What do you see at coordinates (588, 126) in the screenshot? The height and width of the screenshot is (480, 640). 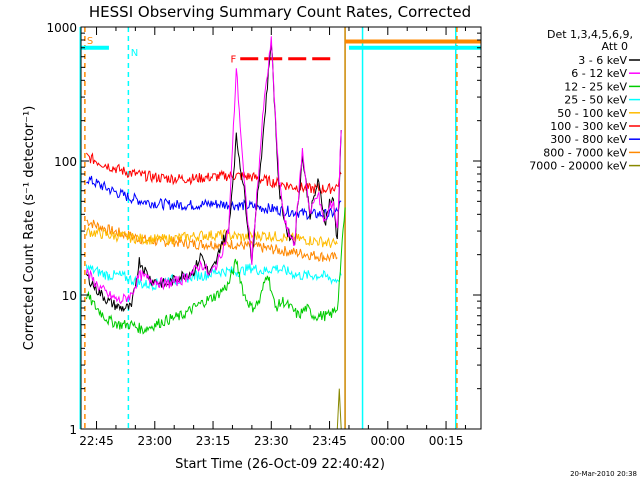 I see `legend-label-6: 100 - 300 keV` at bounding box center [588, 126].